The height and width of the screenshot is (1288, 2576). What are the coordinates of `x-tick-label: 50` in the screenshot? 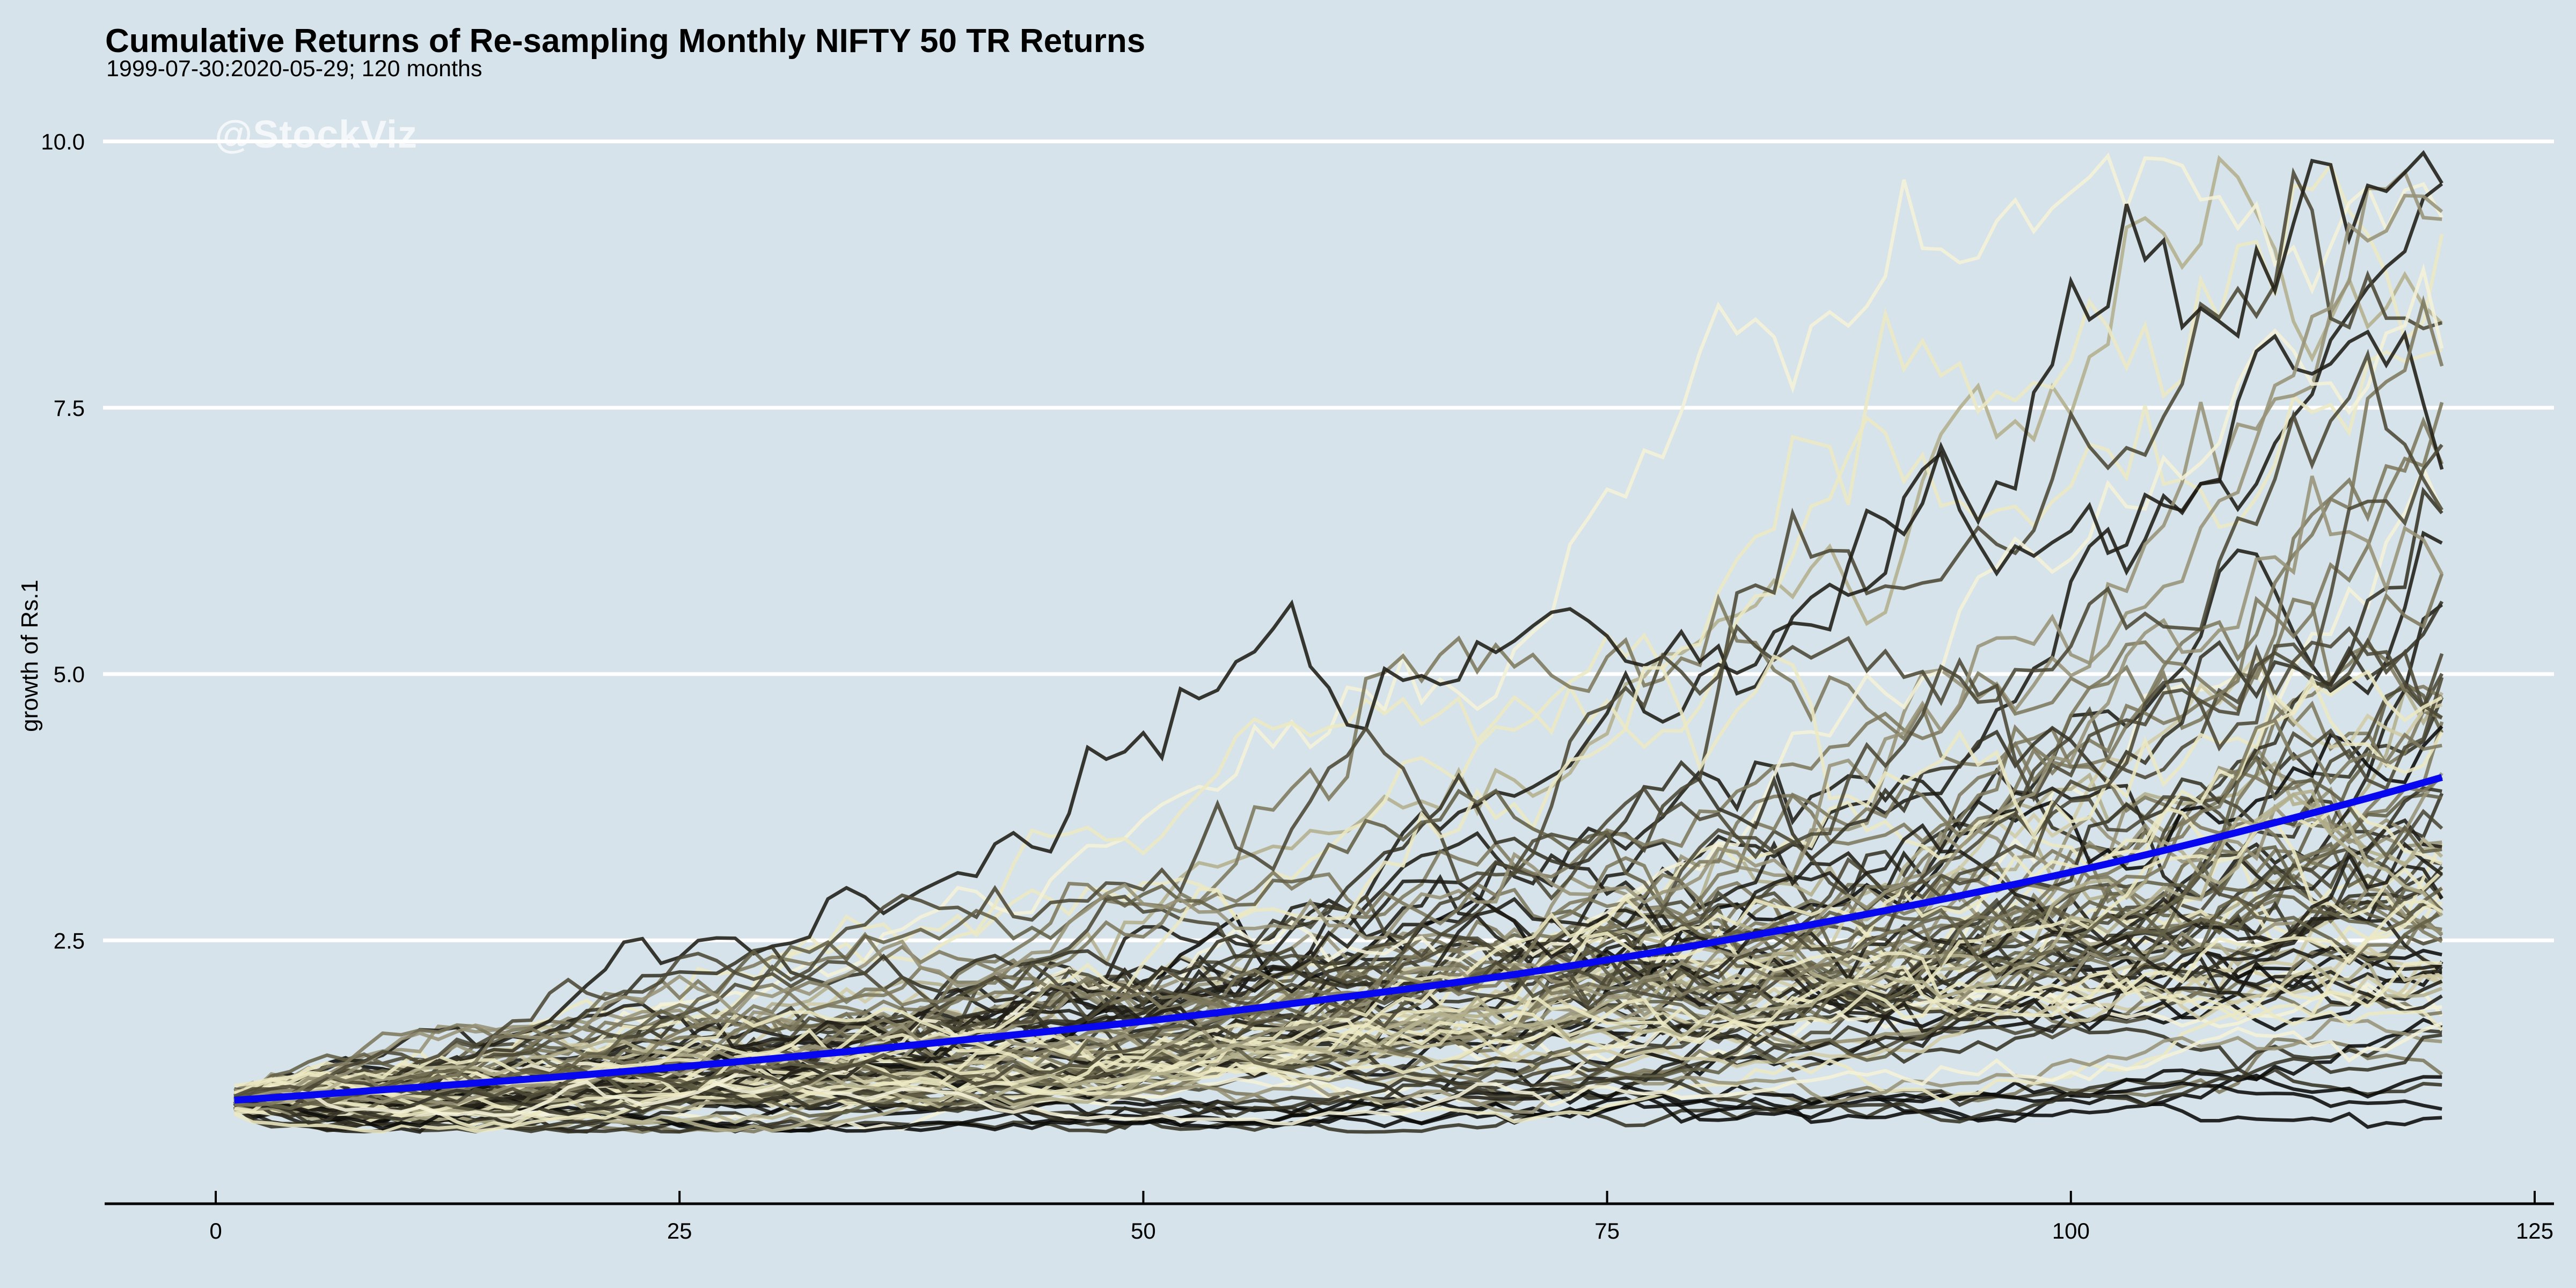 It's located at (1143, 1230).